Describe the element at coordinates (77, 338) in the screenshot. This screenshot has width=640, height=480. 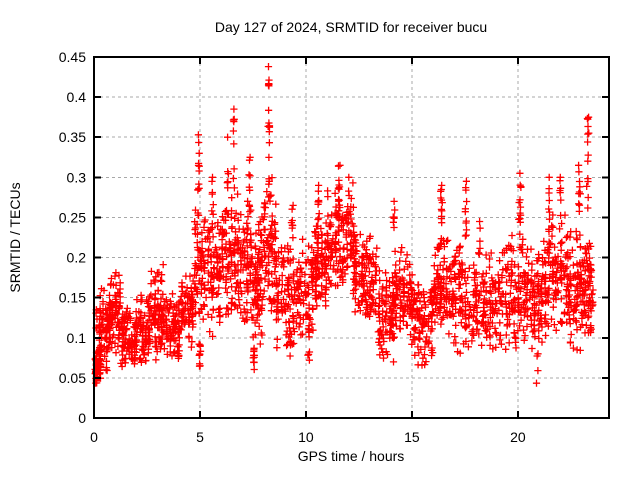
I see `y-tick-label: 0.1` at that location.